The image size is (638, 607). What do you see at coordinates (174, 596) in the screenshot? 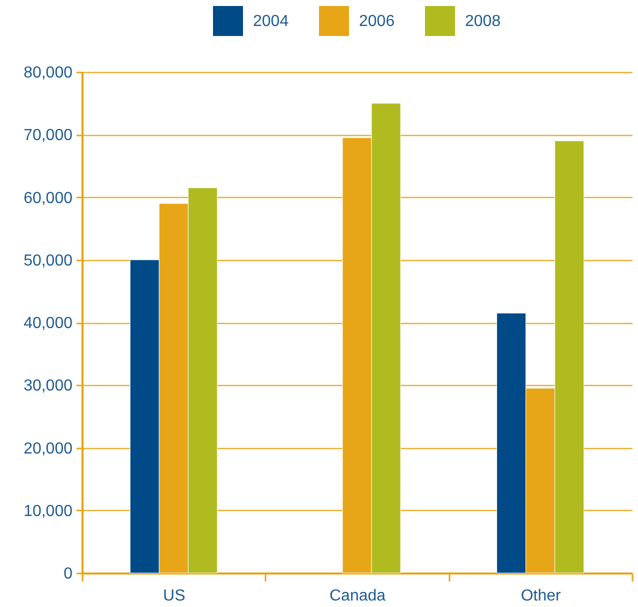
I see `x-tick-label: US` at bounding box center [174, 596].